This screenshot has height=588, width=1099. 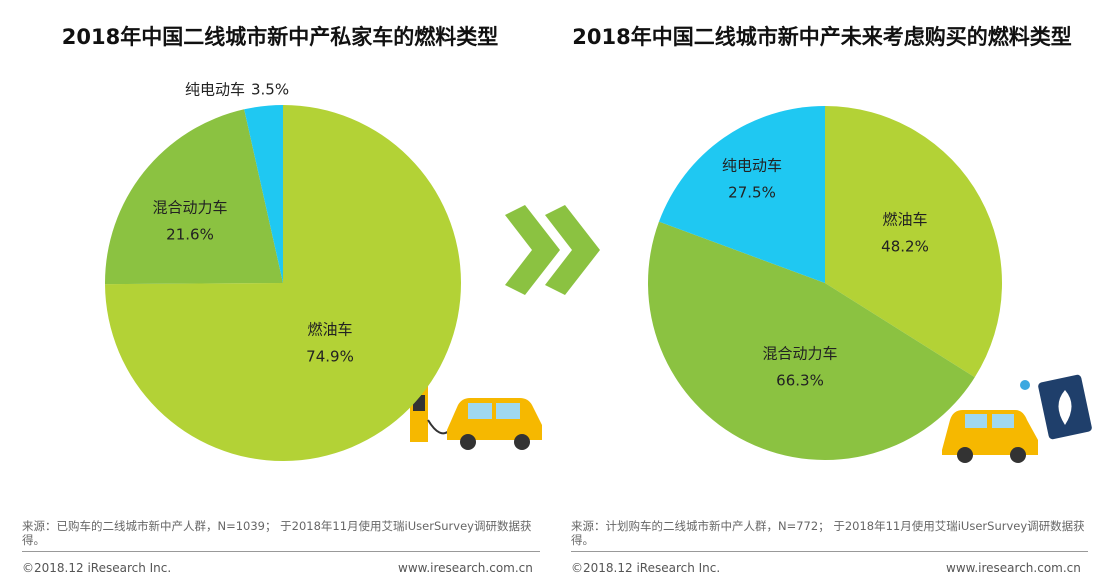 What do you see at coordinates (752, 193) in the screenshot?
I see `value-label: 27.5%` at bounding box center [752, 193].